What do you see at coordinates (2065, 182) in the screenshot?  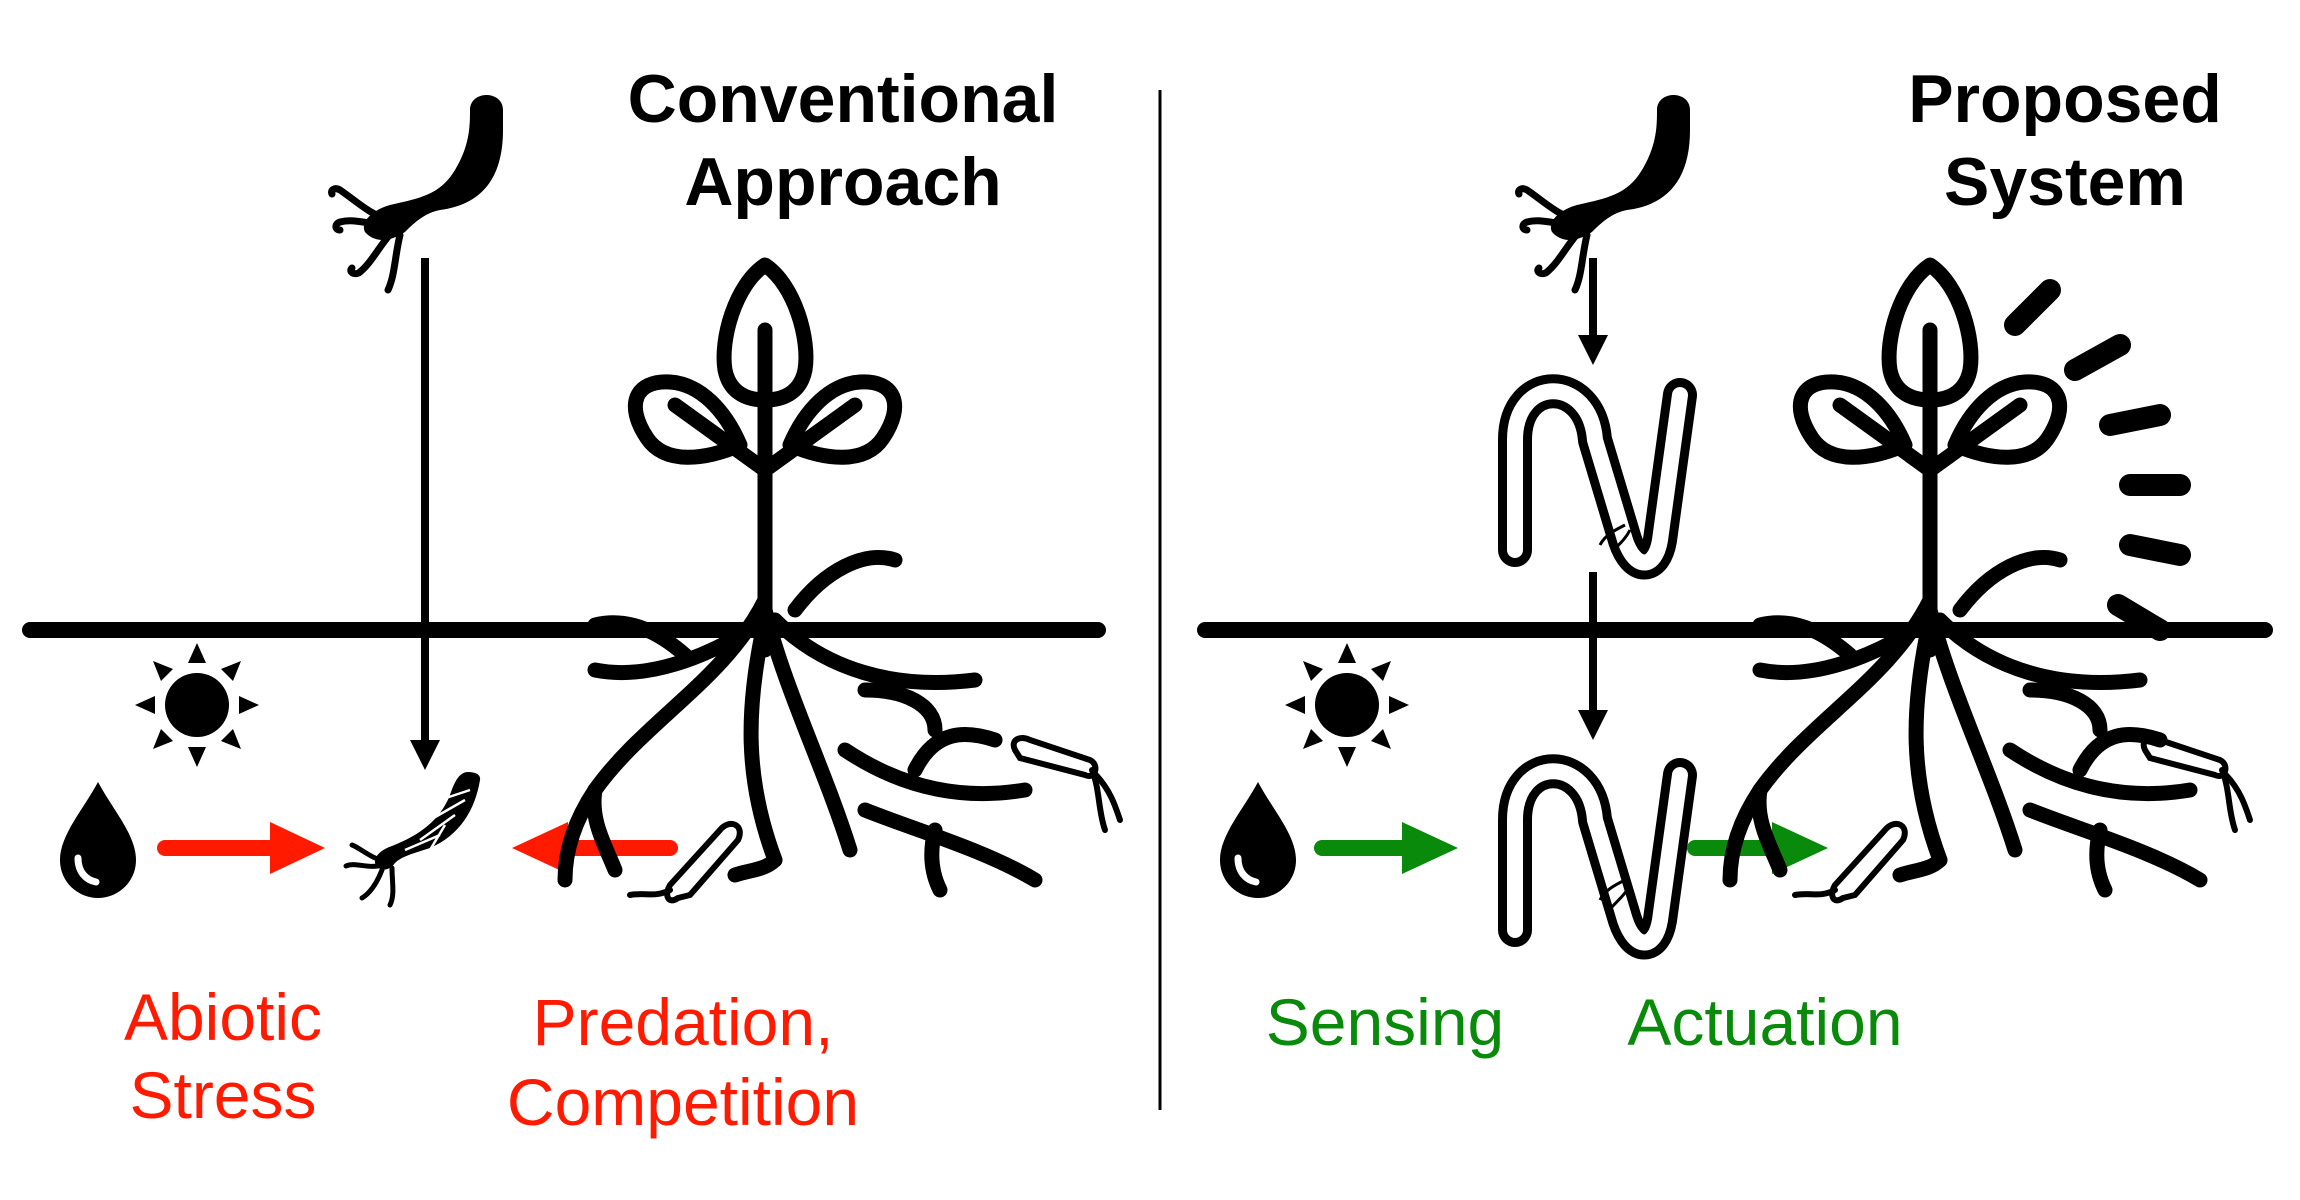 I see `right-title-line2: System` at bounding box center [2065, 182].